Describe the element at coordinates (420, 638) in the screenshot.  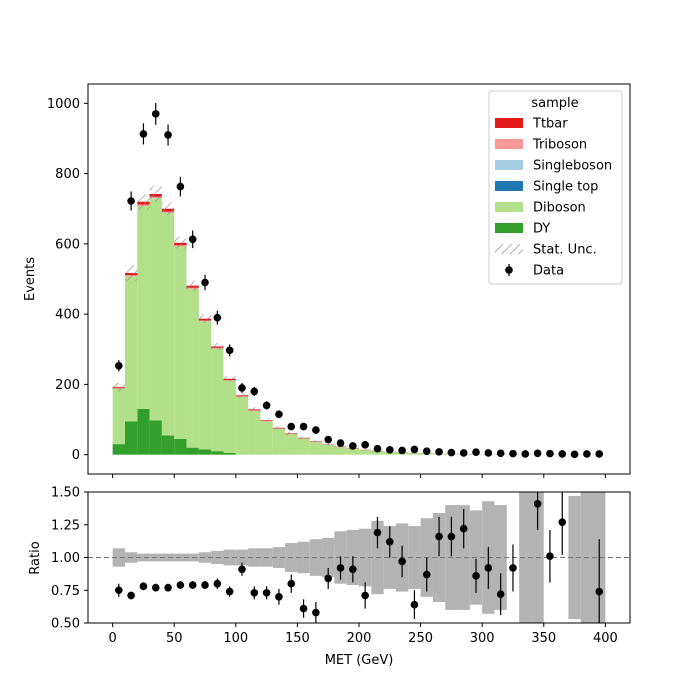
I see `x-tick-label: 250` at that location.